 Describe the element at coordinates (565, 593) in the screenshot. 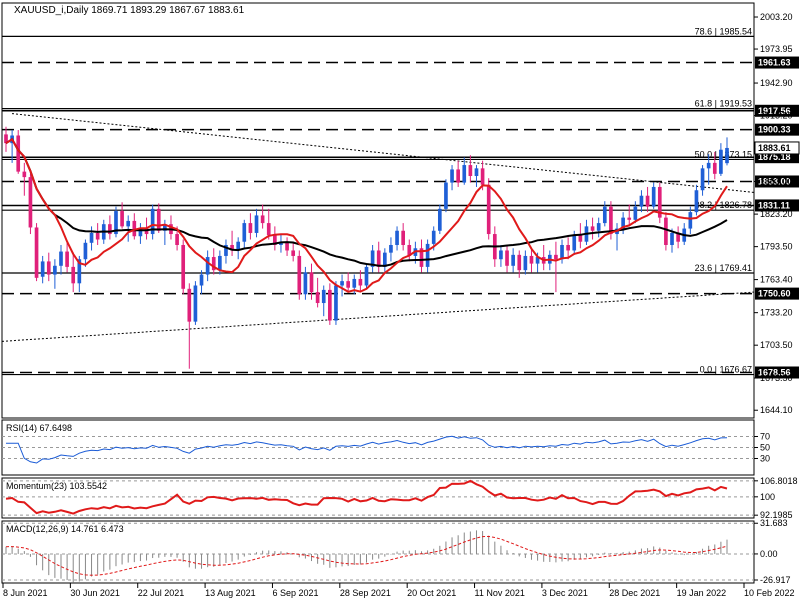

I see `date-label: 3 Dec 2021` at that location.